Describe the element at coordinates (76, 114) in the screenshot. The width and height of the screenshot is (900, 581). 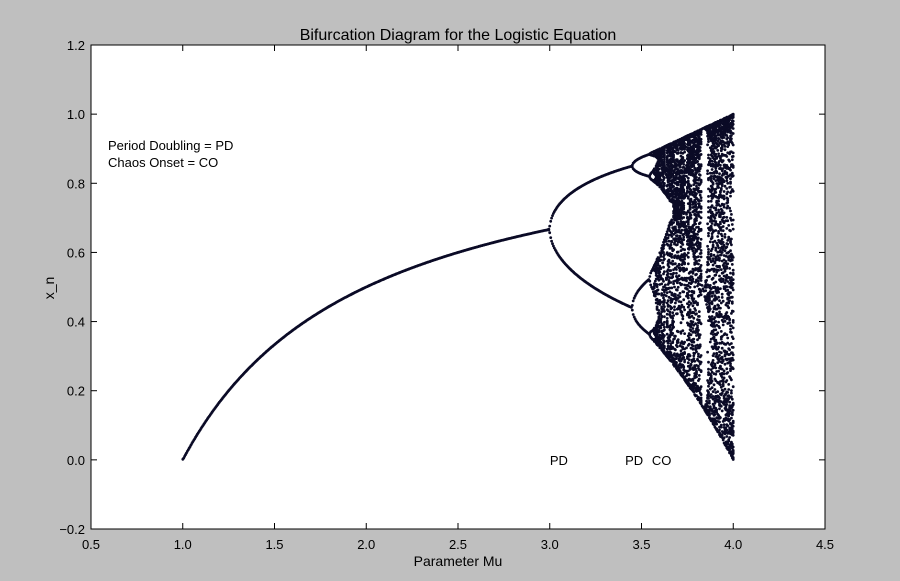
I see `y-tick-label: 1.0` at that location.